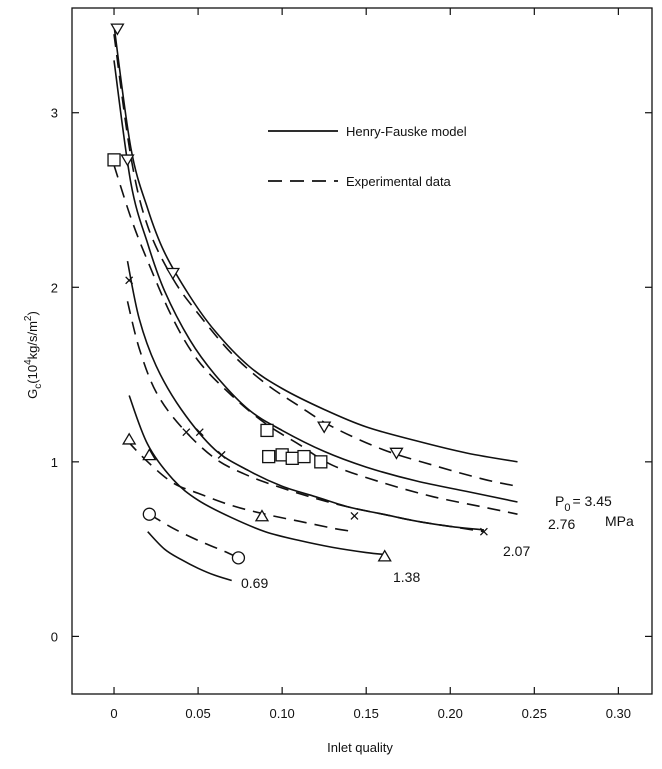 This screenshot has width=662, height=769. I want to click on pressure-label-138: 1.38, so click(406, 577).